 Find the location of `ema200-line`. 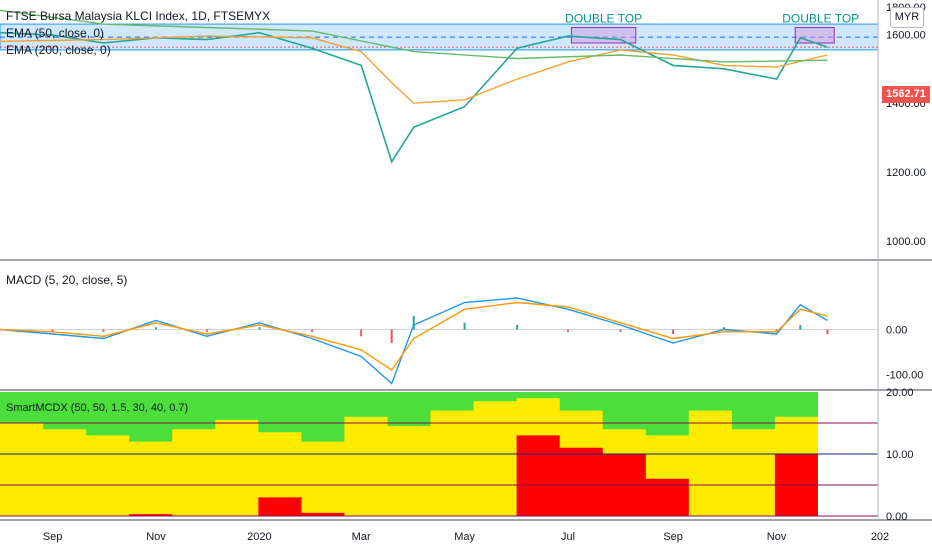

ema200-line is located at coordinates (414, 36).